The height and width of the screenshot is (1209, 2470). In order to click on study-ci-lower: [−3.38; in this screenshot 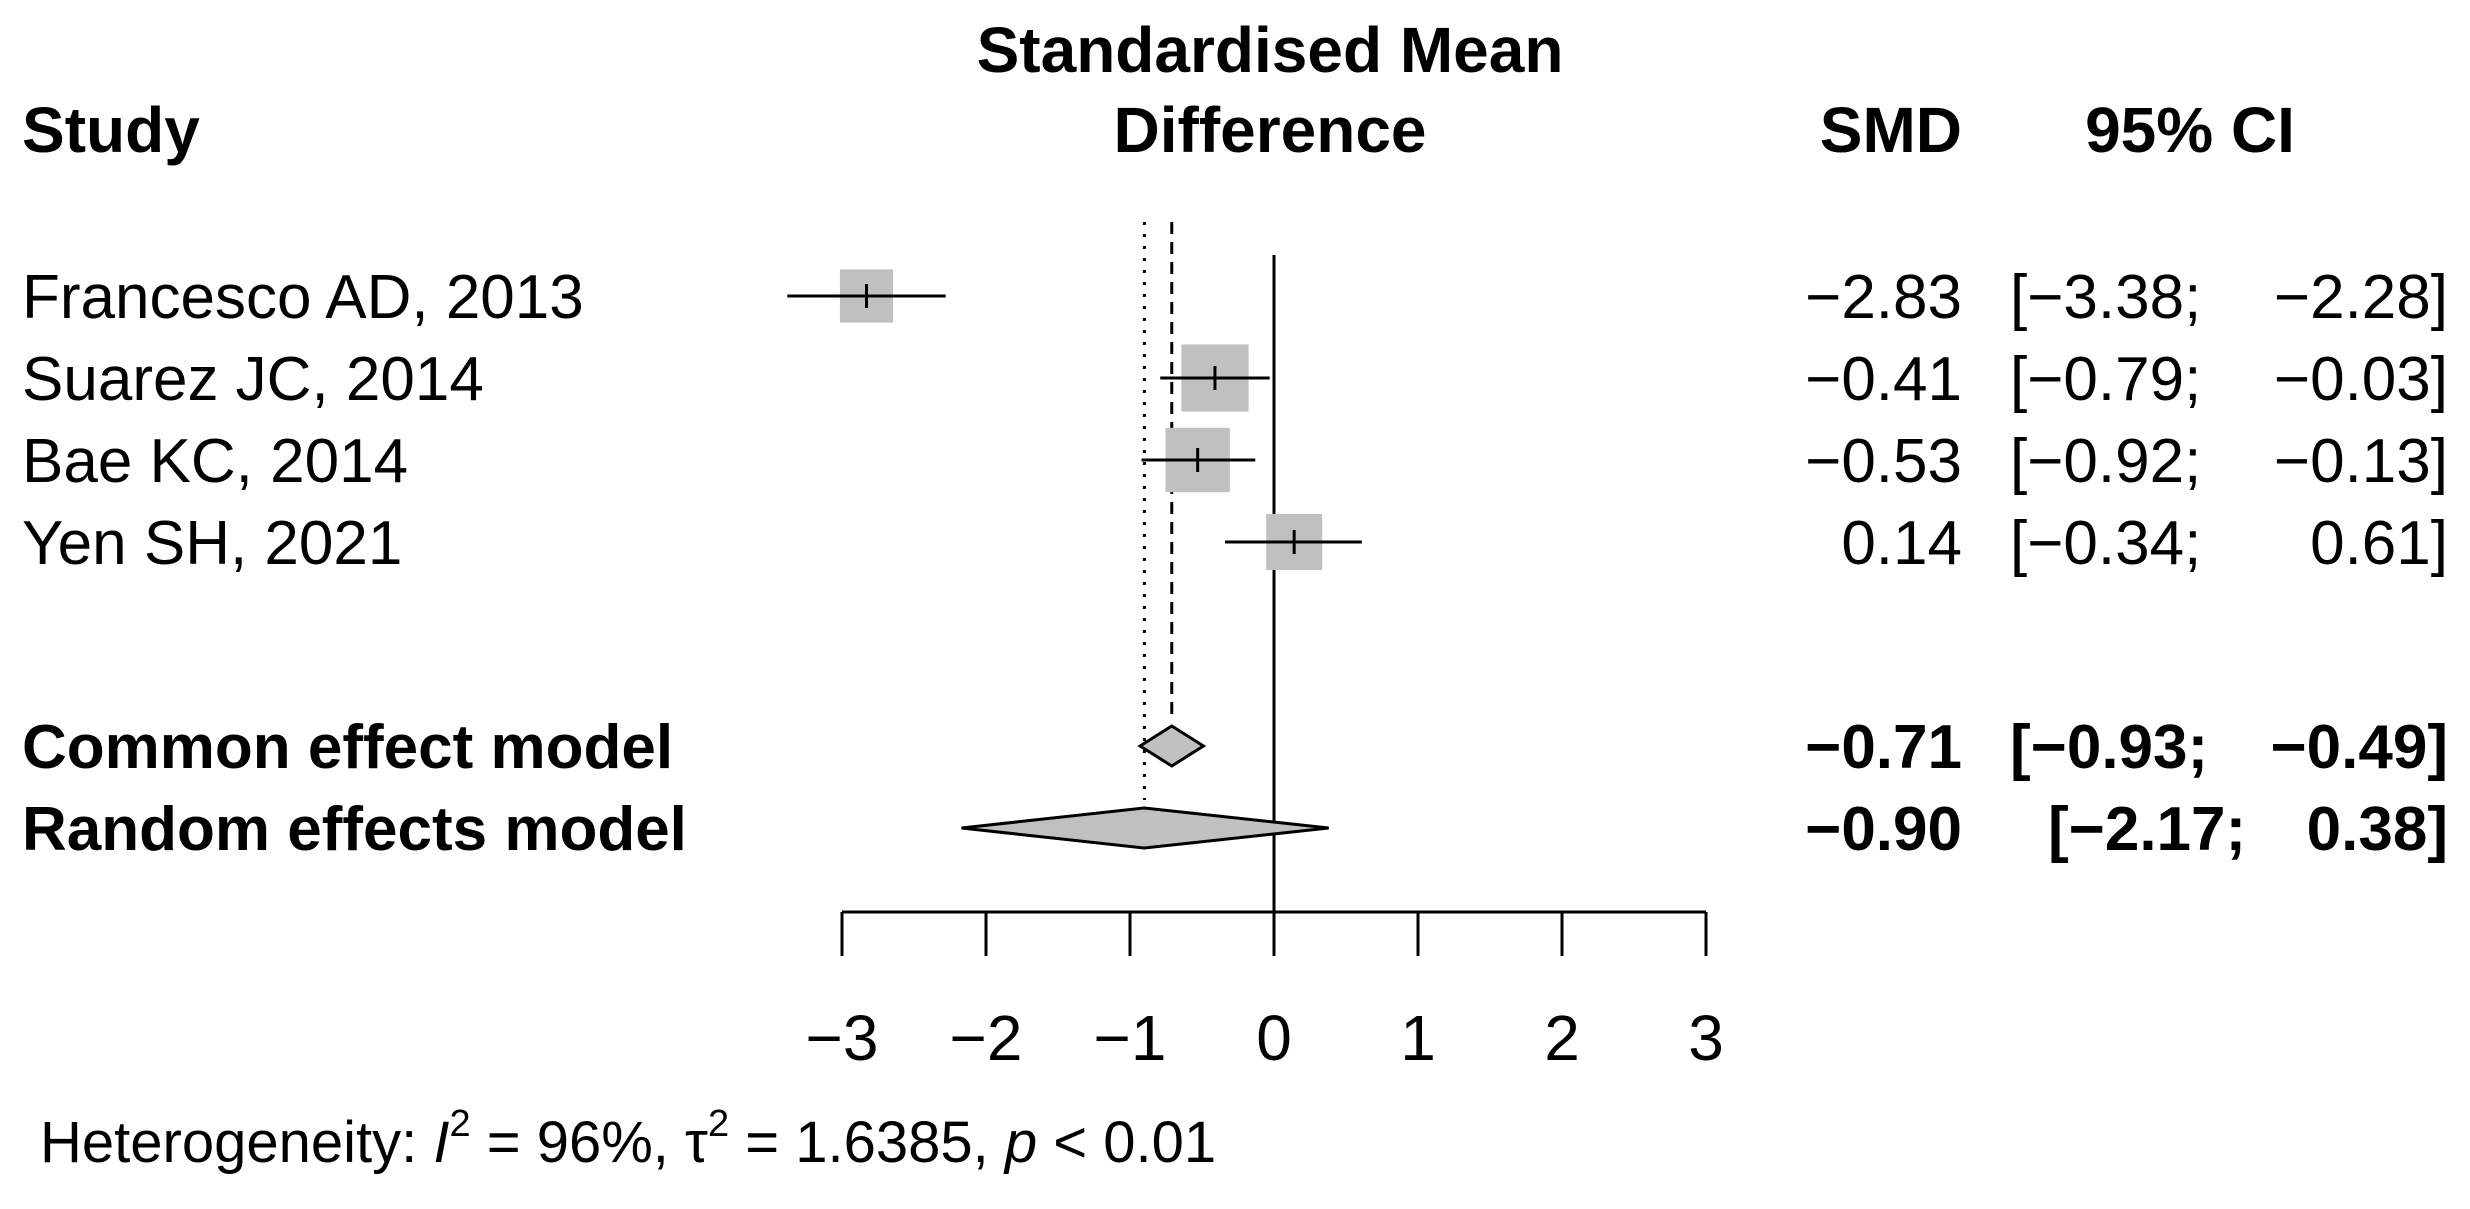, I will do `click(2105, 297)`.